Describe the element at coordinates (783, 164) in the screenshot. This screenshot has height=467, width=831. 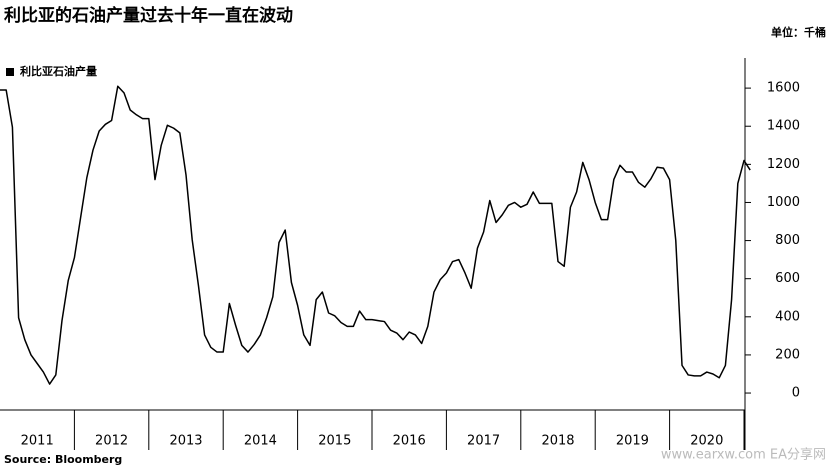
I see `y-tick-label: 1200` at that location.